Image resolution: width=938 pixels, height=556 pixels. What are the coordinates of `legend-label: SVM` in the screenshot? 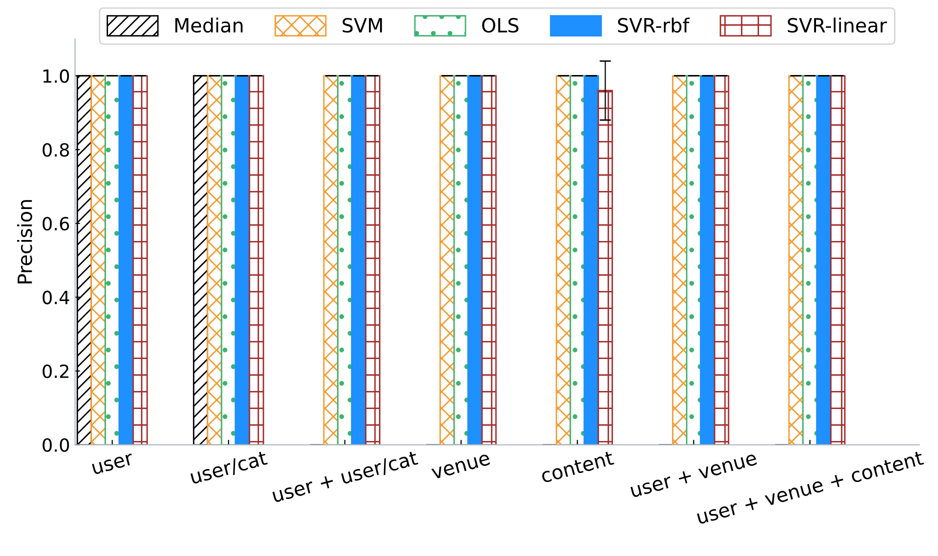 It's located at (362, 25).